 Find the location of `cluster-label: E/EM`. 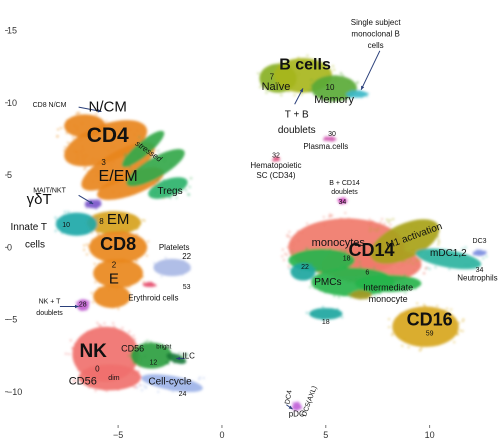

cluster-label: E/EM is located at coordinates (118, 176).